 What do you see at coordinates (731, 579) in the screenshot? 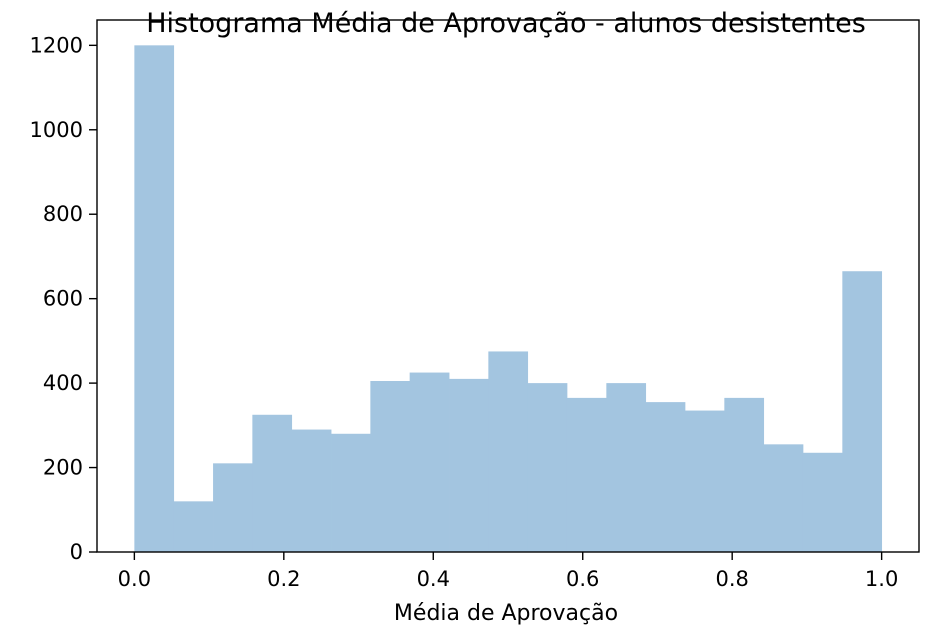
I see `x-tick-label: 0.8` at bounding box center [731, 579].